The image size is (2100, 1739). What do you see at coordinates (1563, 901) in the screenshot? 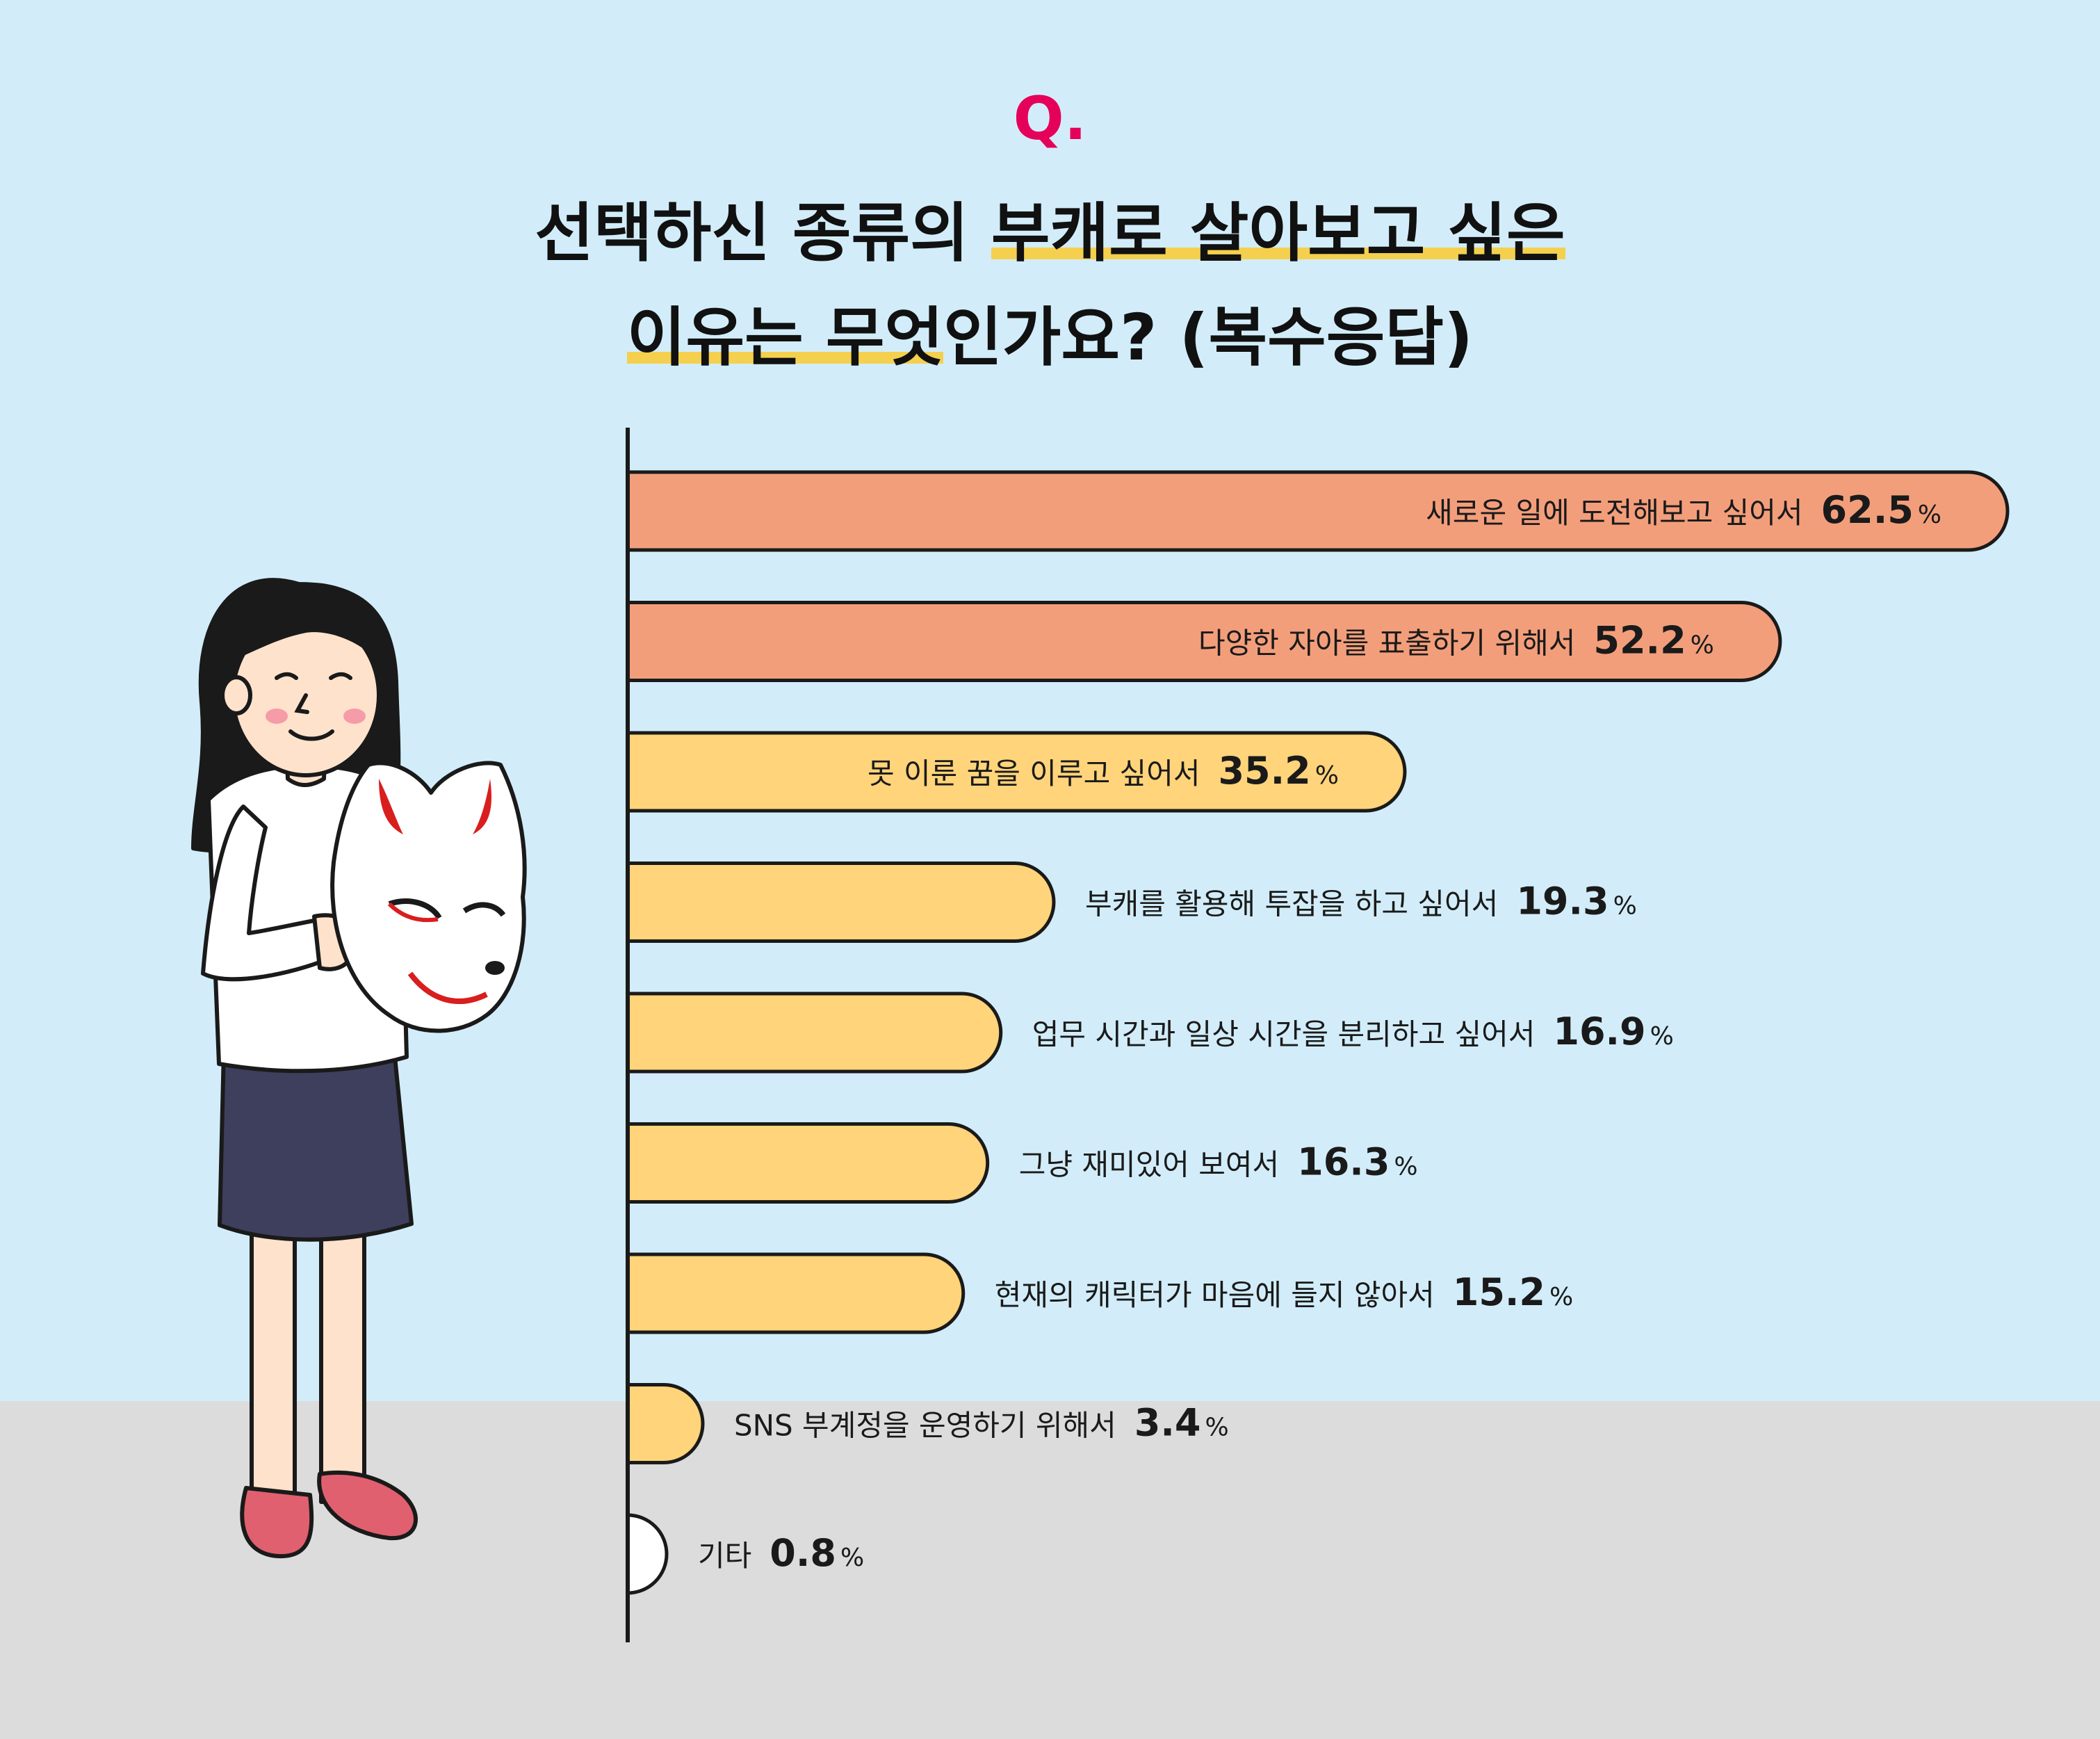
I see `value-label-4: 19.3` at bounding box center [1563, 901].